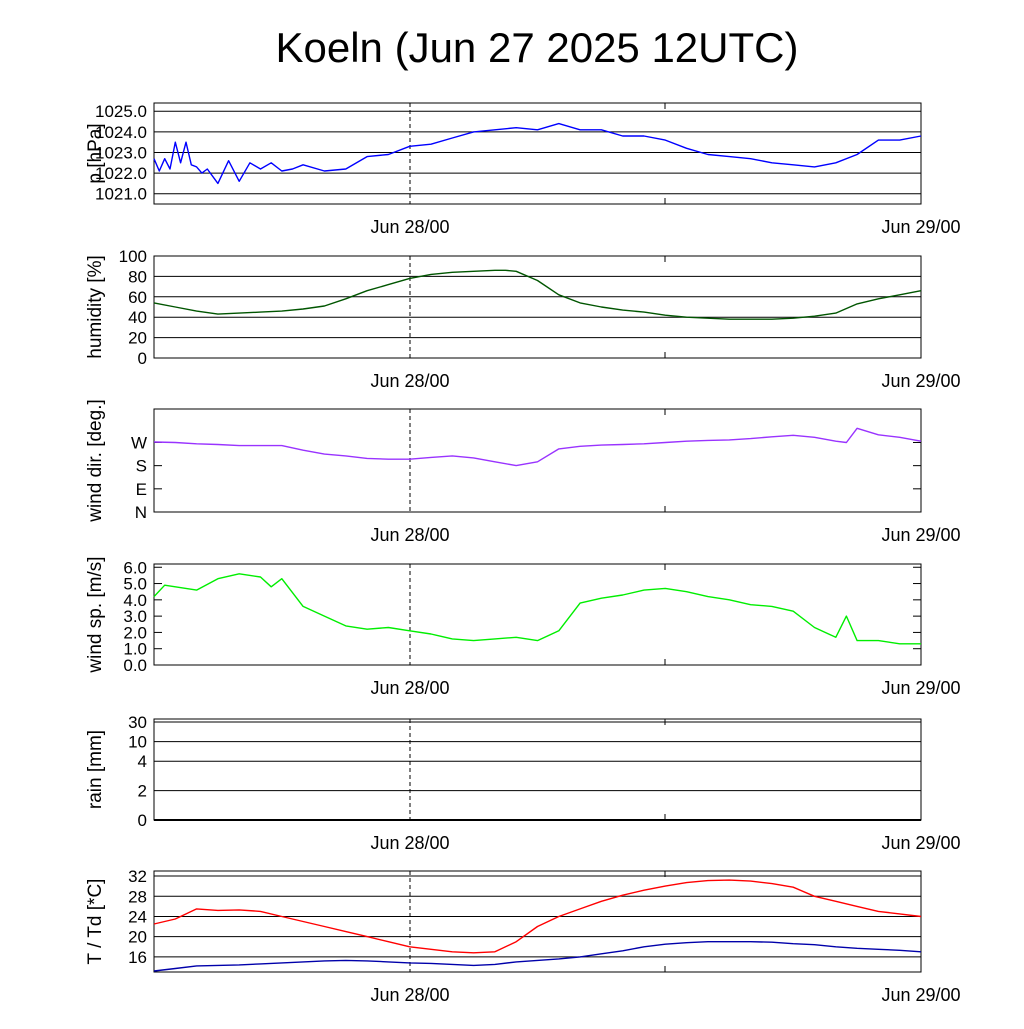 The width and height of the screenshot is (1024, 1029). I want to click on y-tick-label: 100, so click(133, 256).